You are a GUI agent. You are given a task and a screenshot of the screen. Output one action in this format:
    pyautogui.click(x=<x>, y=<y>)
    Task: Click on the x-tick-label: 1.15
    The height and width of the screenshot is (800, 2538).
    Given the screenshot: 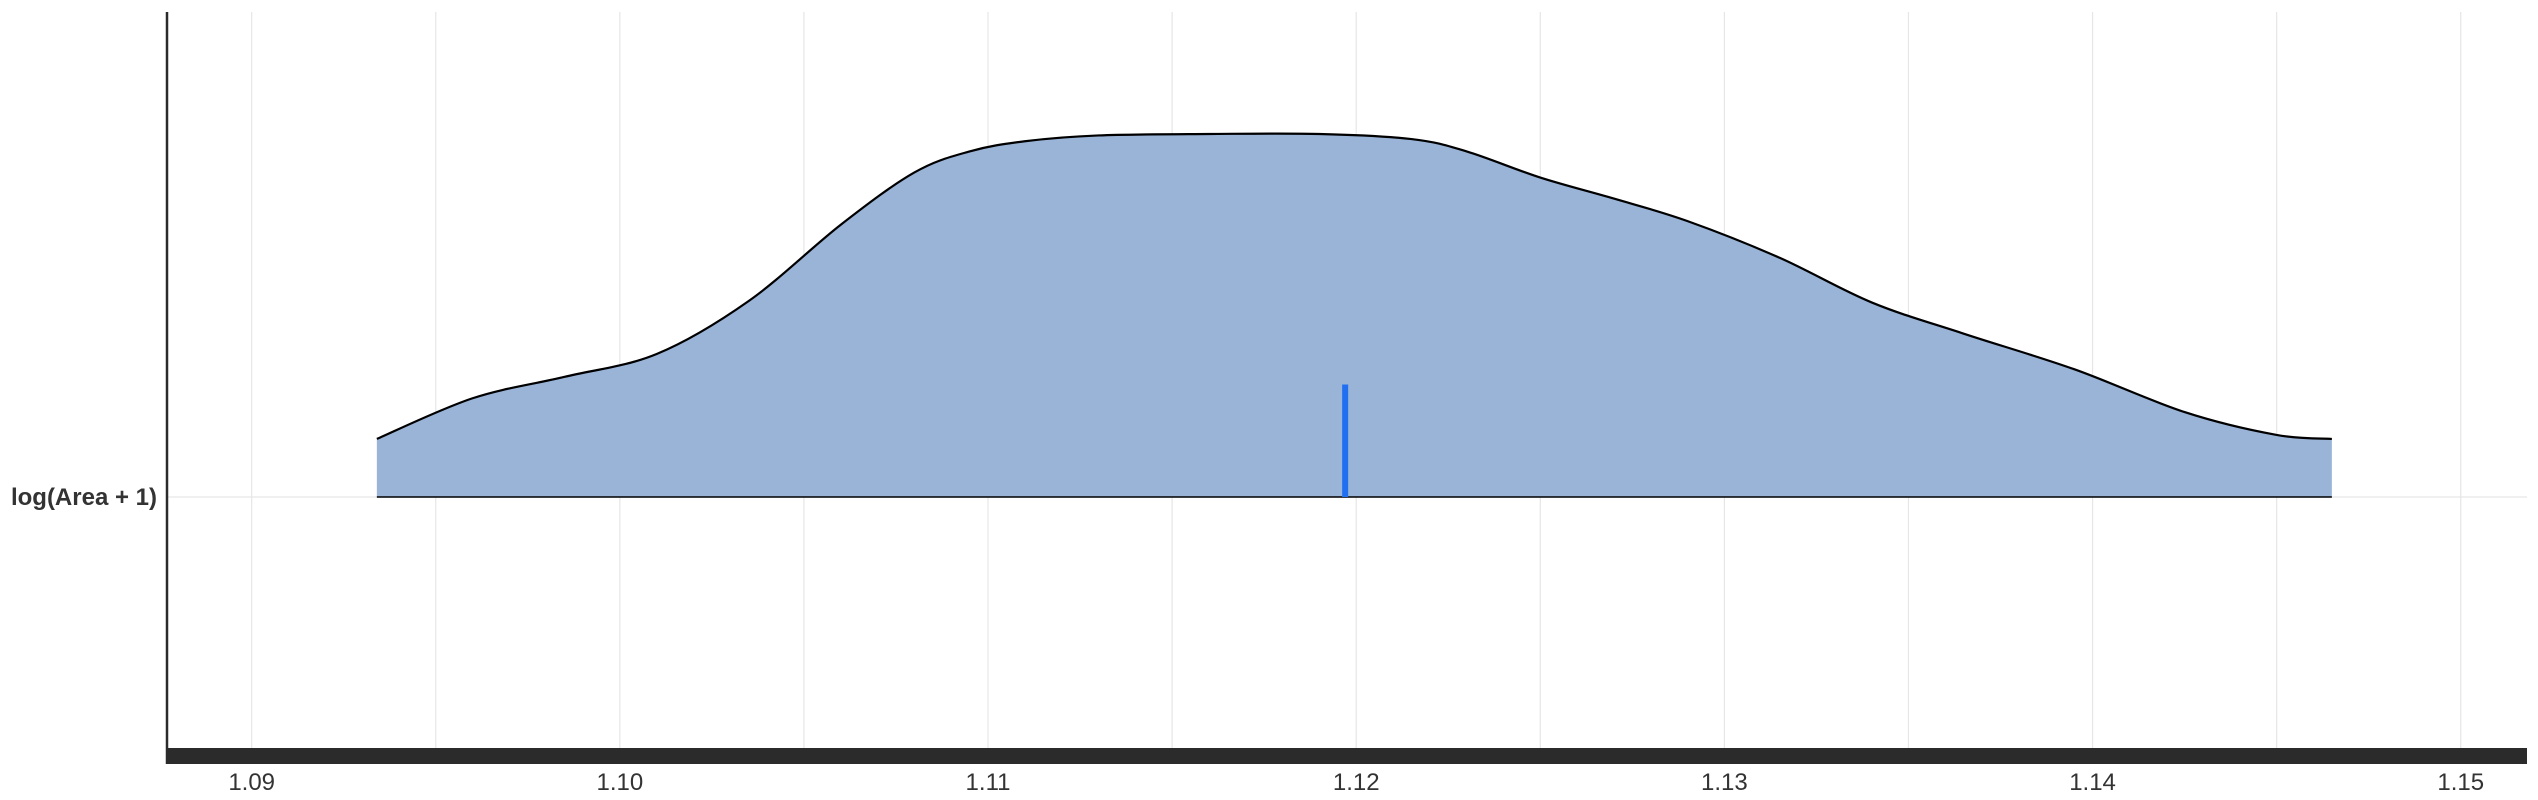 What is the action you would take?
    pyautogui.click(x=2460, y=782)
    